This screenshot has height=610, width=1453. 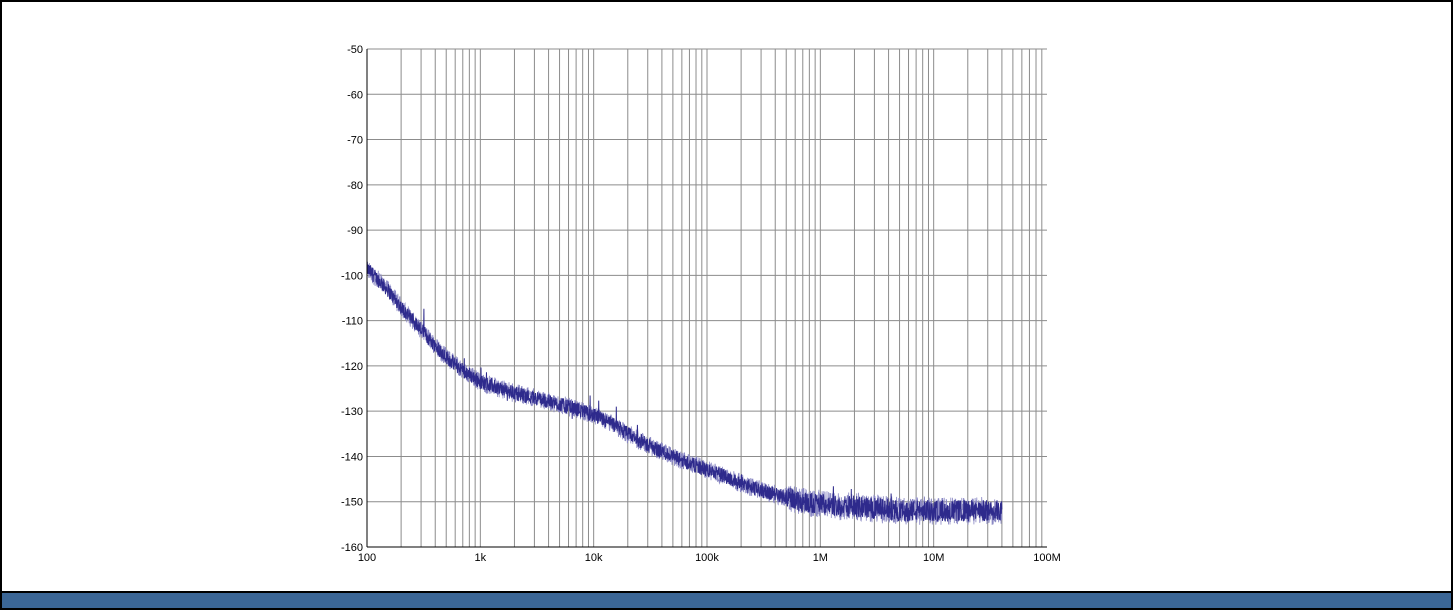 What do you see at coordinates (355, 95) in the screenshot?
I see `y-tick-label: -60` at bounding box center [355, 95].